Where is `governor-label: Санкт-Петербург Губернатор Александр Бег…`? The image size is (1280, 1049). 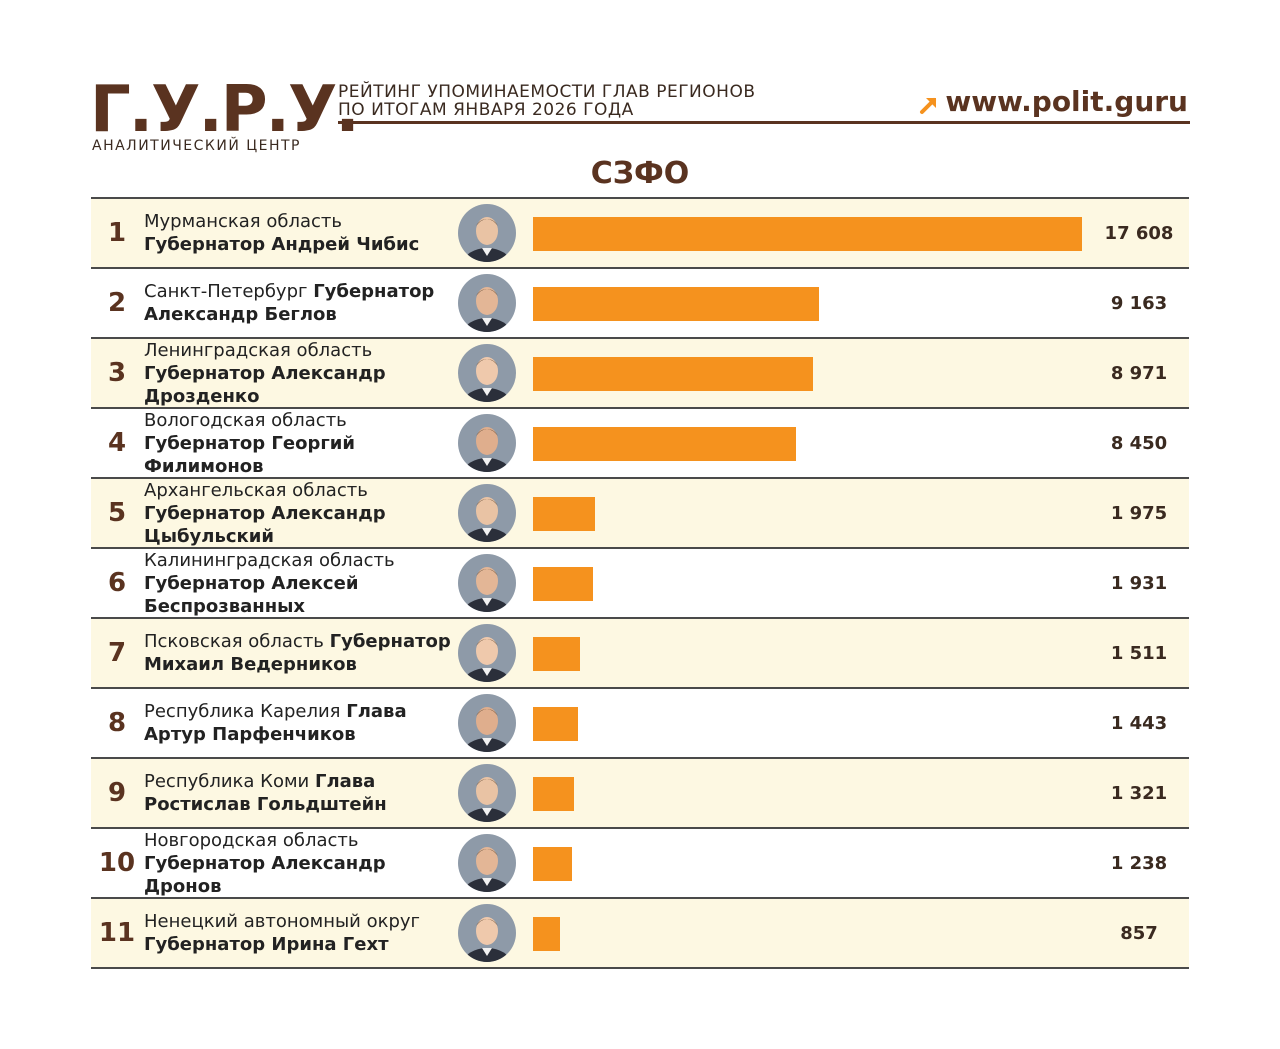
governor-label: Санкт-Петербург Губернатор Александр Бег… is located at coordinates (299, 303).